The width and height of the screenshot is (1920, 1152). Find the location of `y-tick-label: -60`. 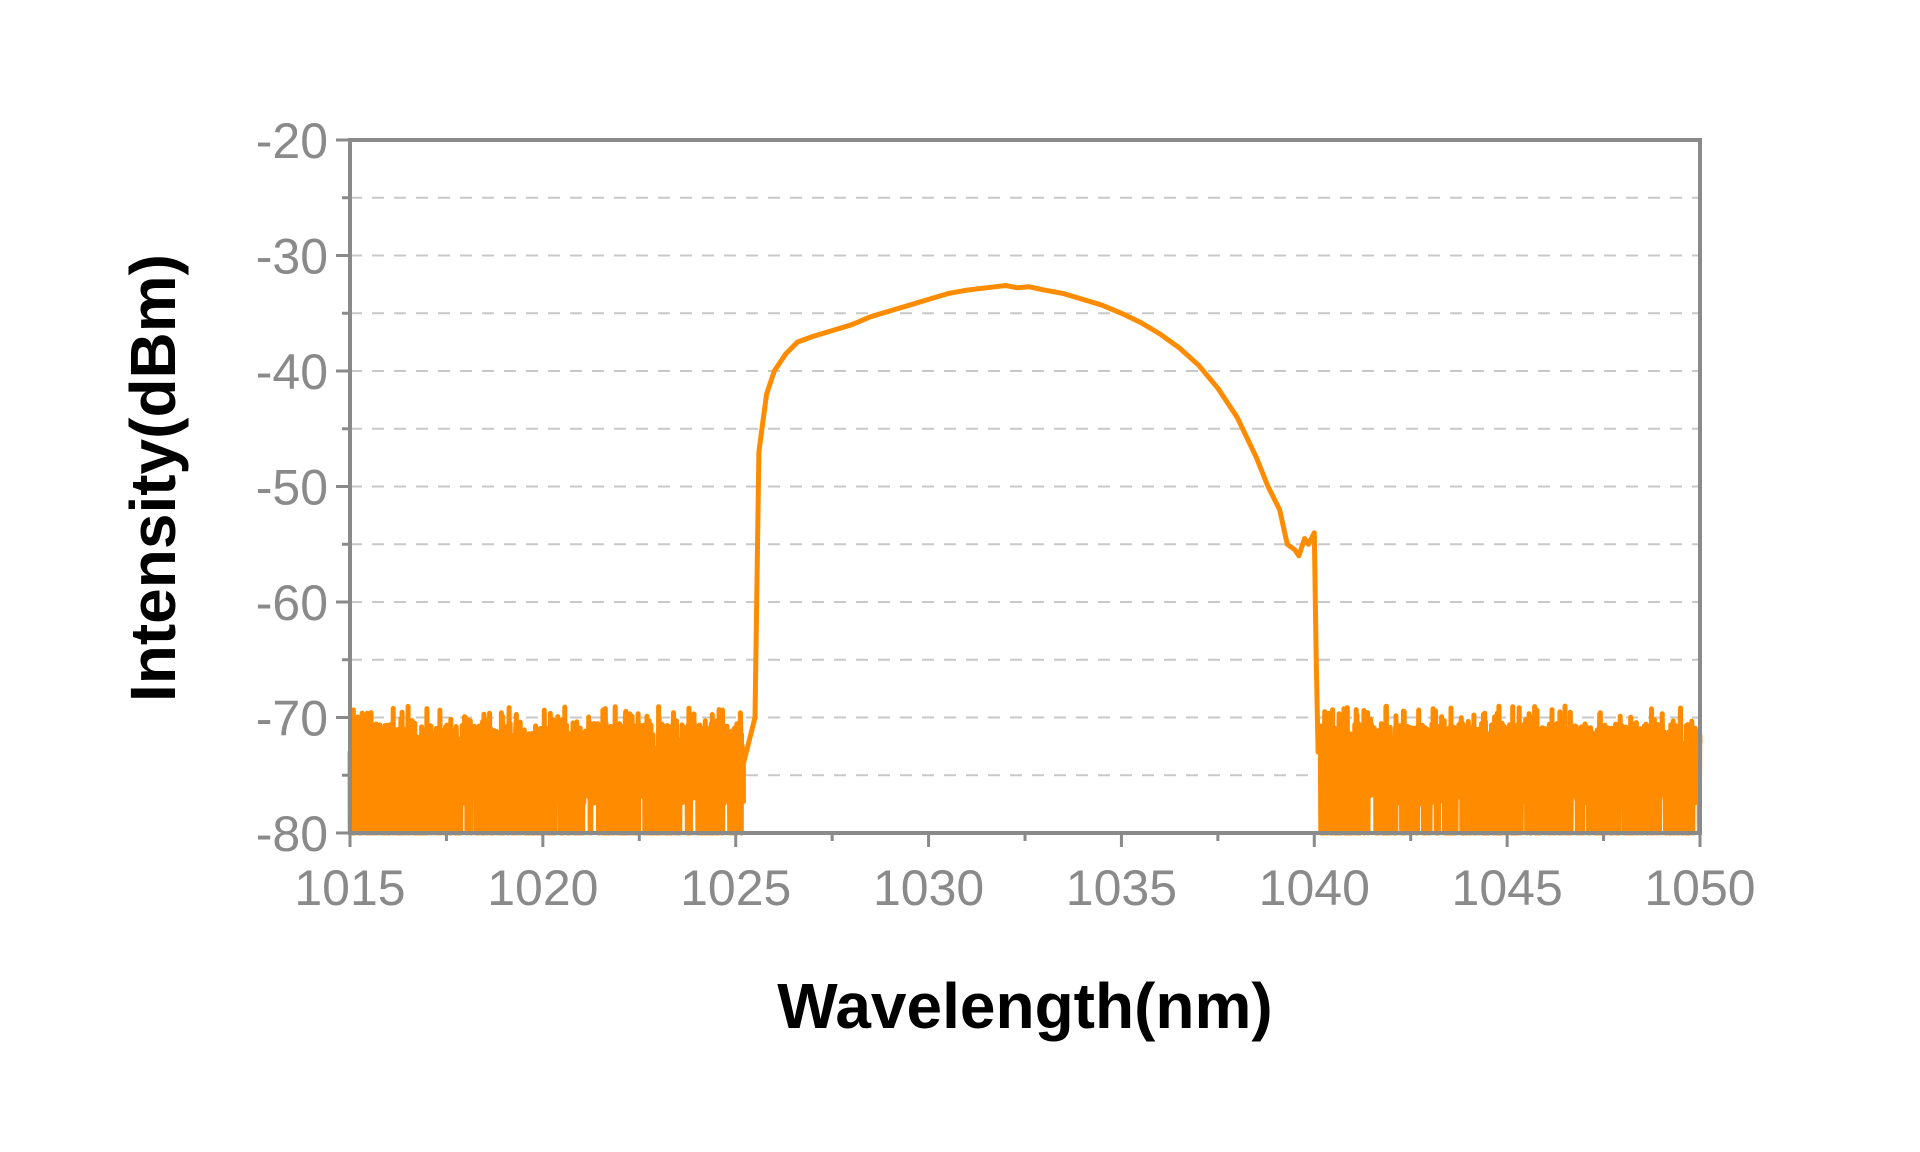

y-tick-label: -60 is located at coordinates (292, 603).